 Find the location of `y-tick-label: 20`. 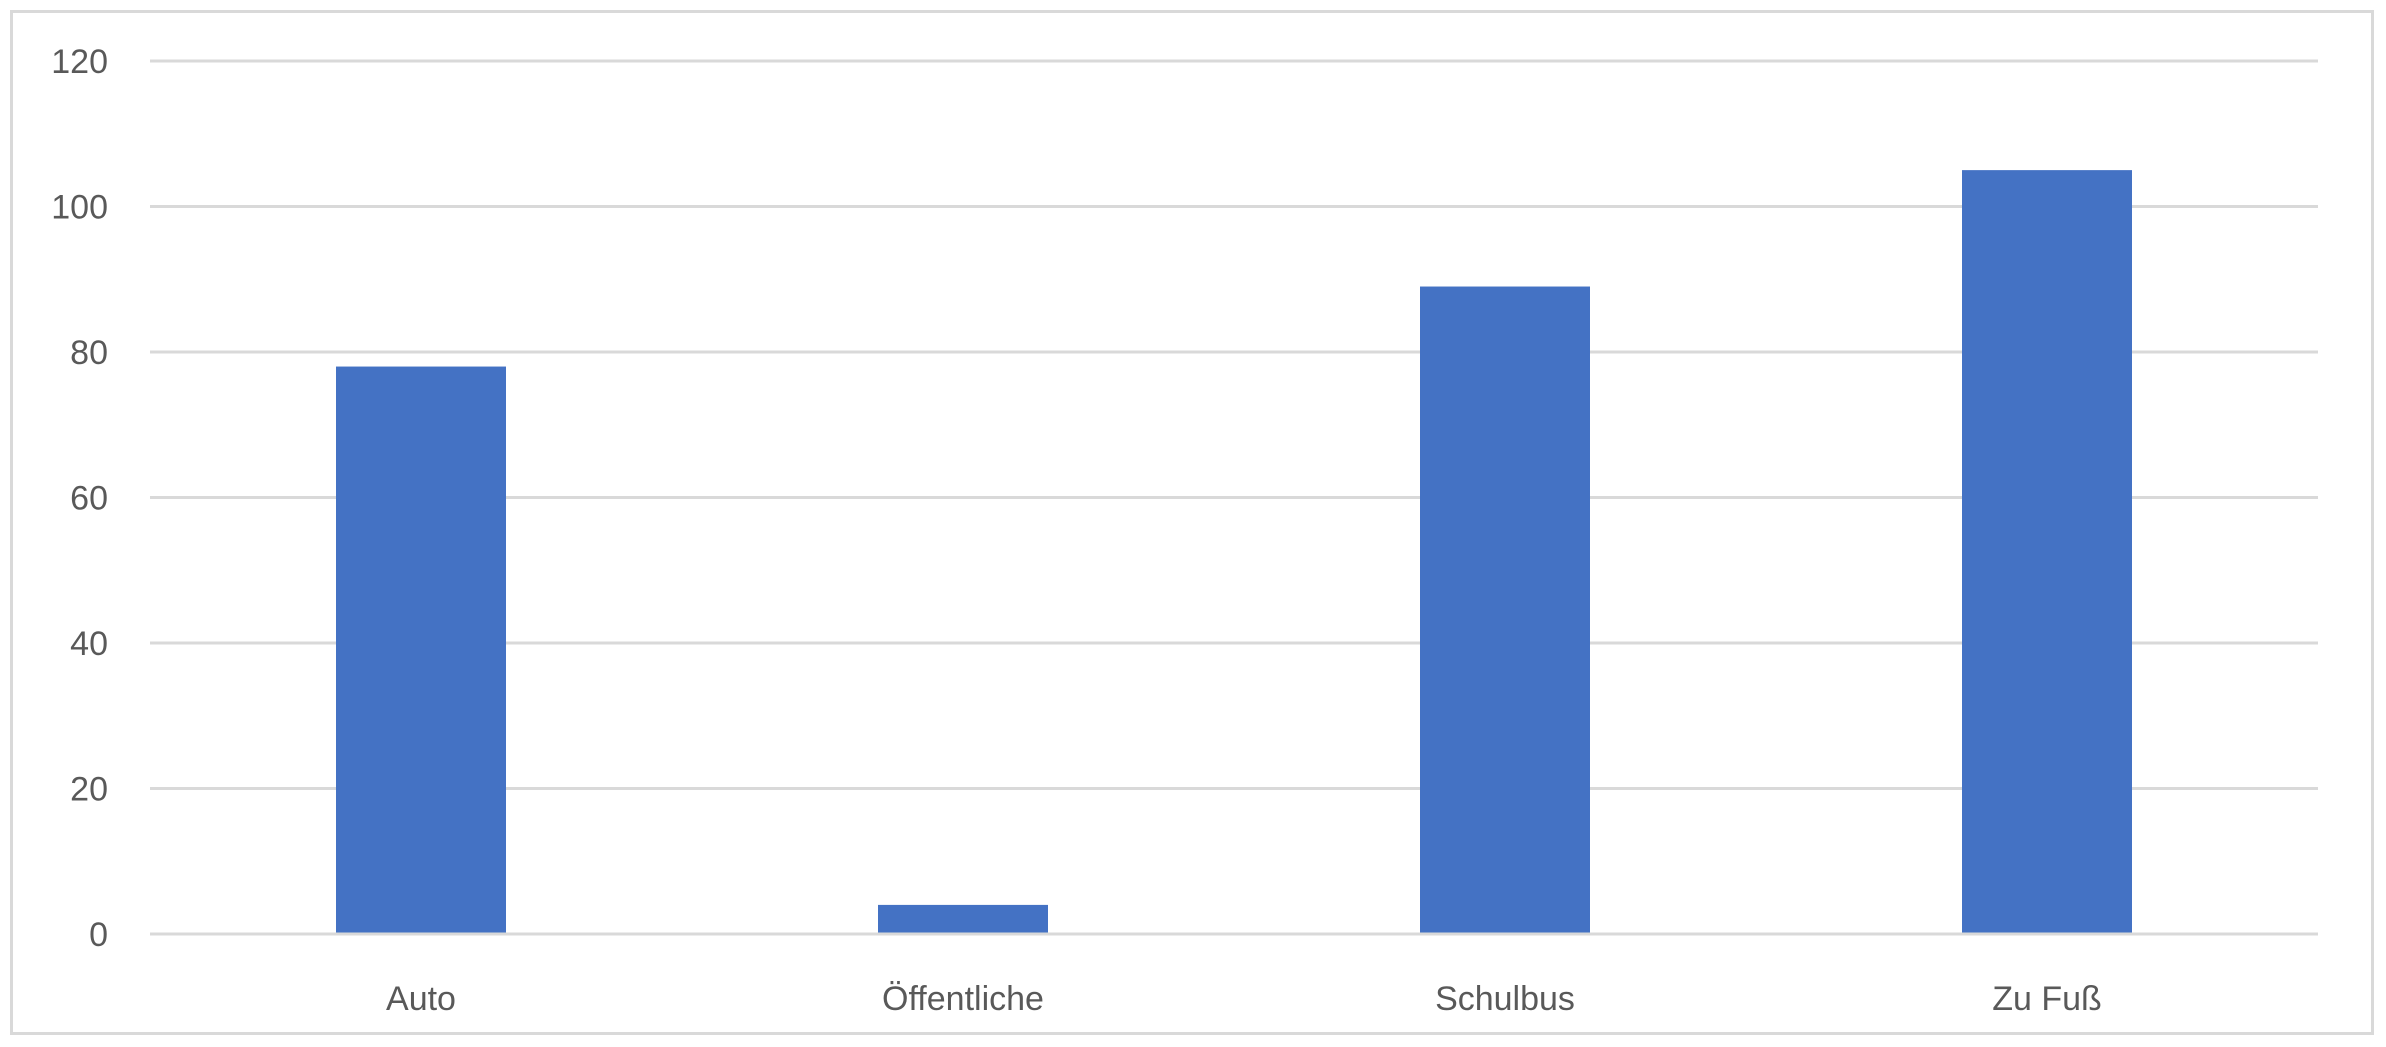

y-tick-label: 20 is located at coordinates (89, 790).